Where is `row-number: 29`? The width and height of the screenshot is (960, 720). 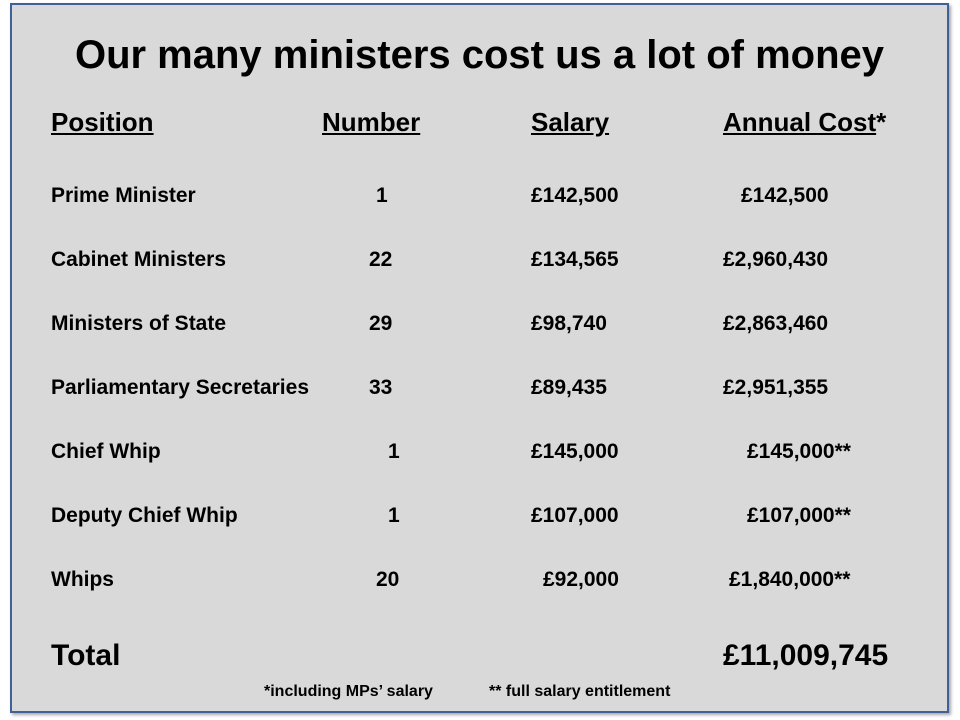
row-number: 29 is located at coordinates (381, 323).